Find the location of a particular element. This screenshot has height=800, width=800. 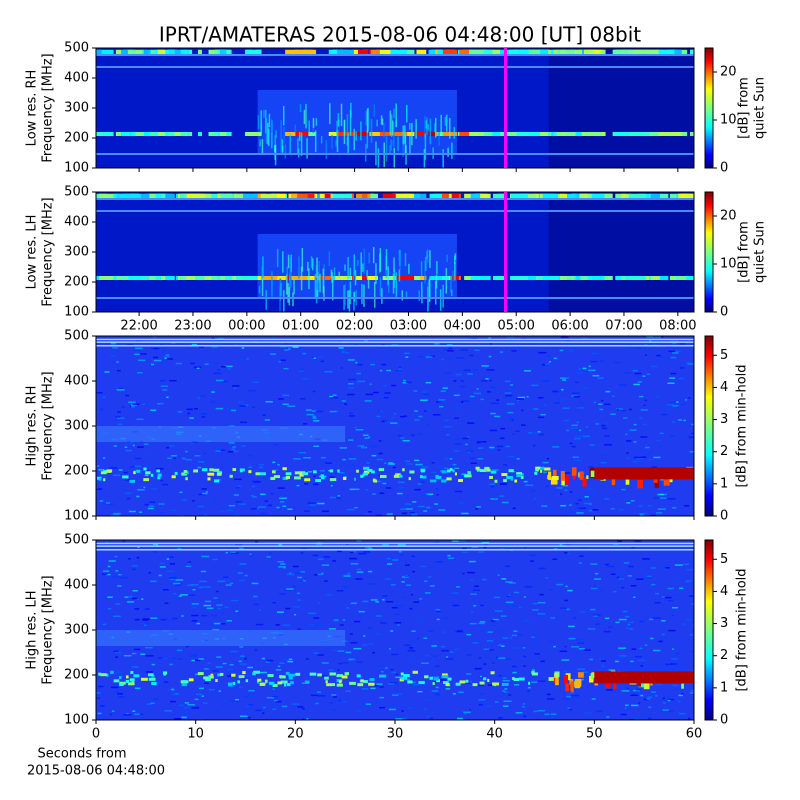

colorbar-label: [dB] from min-hold is located at coordinates (742, 425).